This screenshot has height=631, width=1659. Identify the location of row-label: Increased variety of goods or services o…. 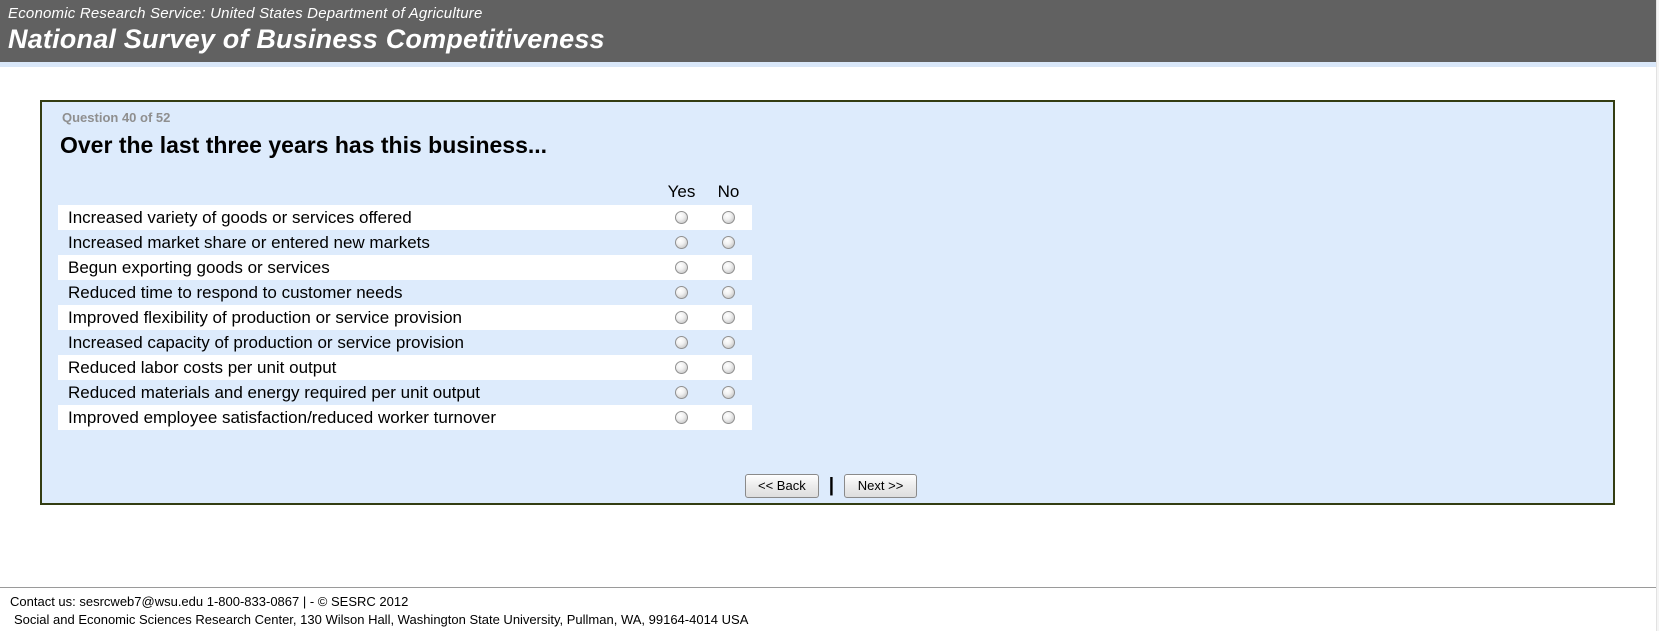
(240, 217).